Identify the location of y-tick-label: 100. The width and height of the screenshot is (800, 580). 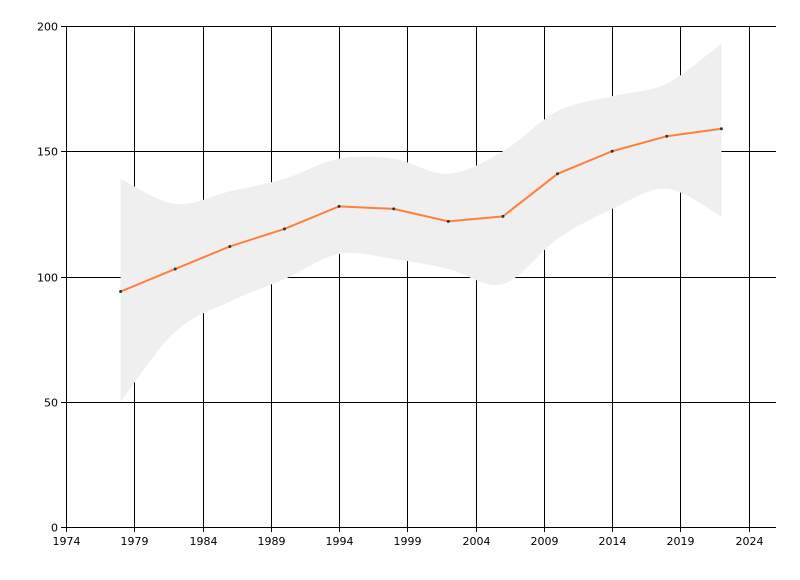
(47, 278).